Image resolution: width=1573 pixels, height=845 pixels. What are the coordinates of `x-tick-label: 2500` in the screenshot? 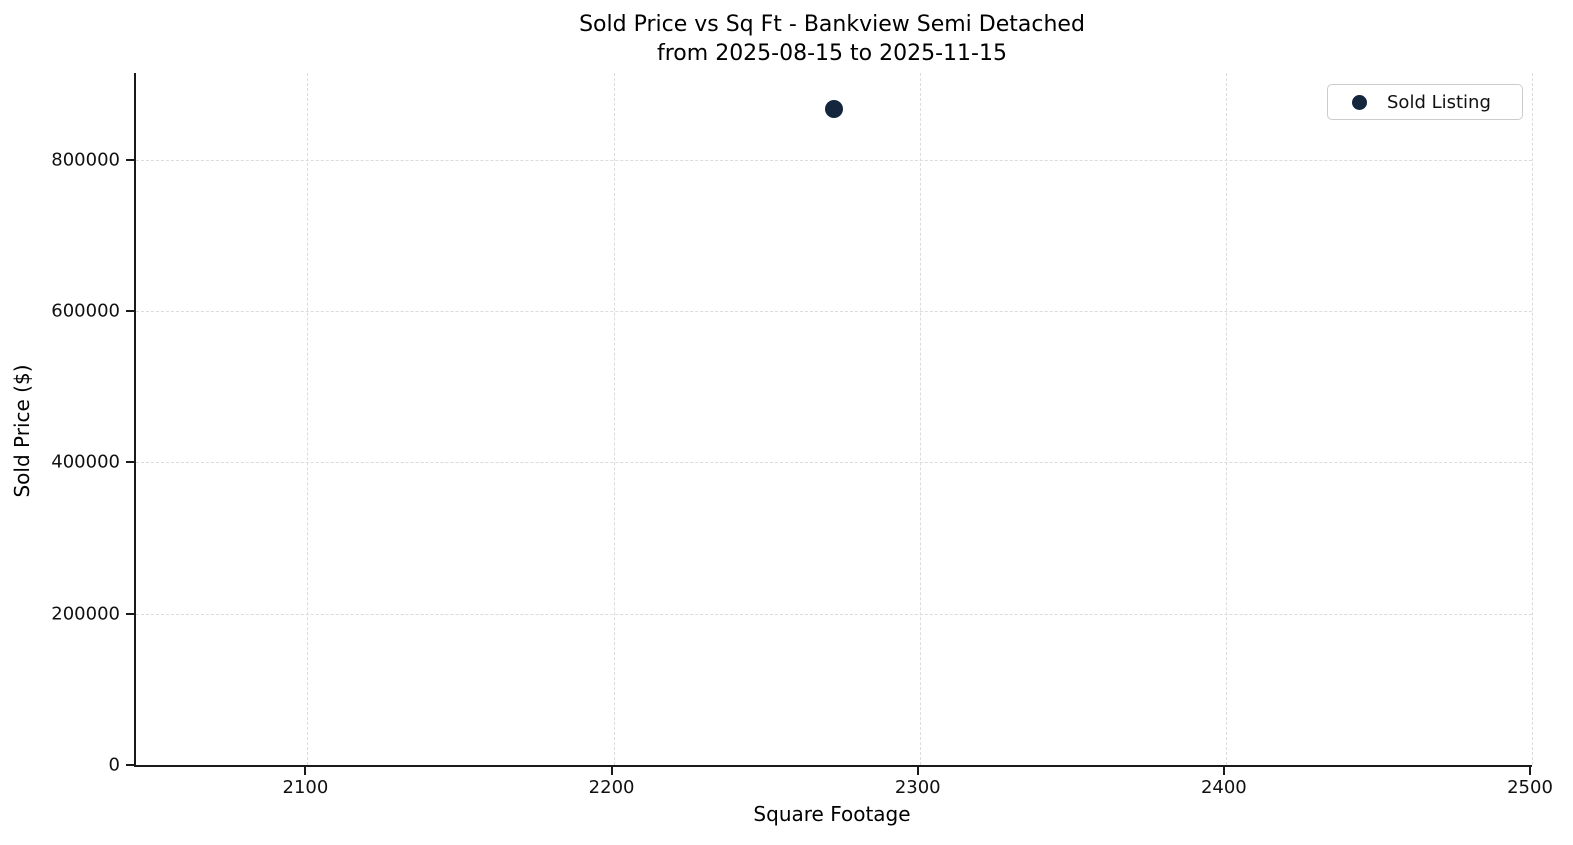 It's located at (1530, 787).